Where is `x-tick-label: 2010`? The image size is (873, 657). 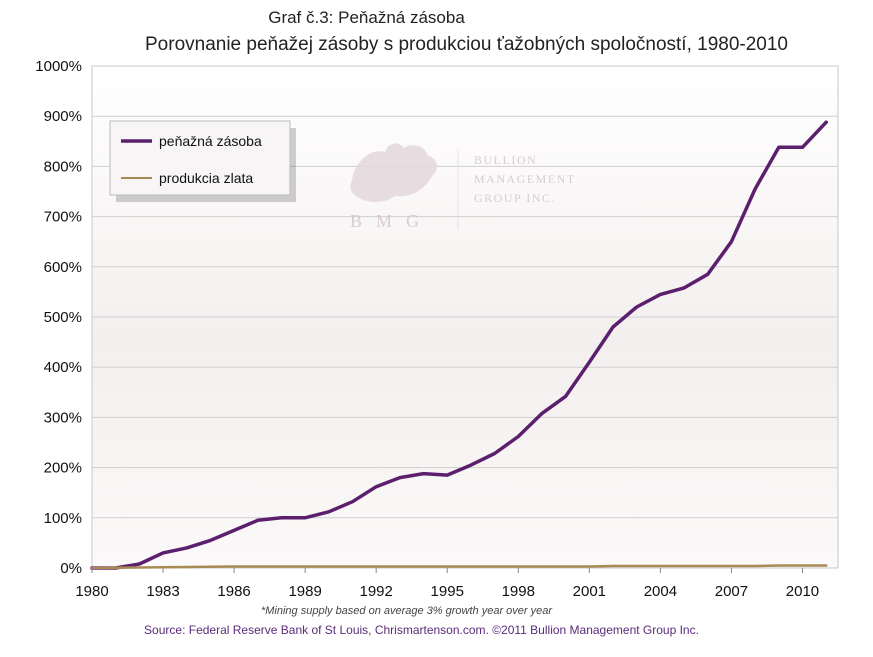
x-tick-label: 2010 is located at coordinates (802, 591).